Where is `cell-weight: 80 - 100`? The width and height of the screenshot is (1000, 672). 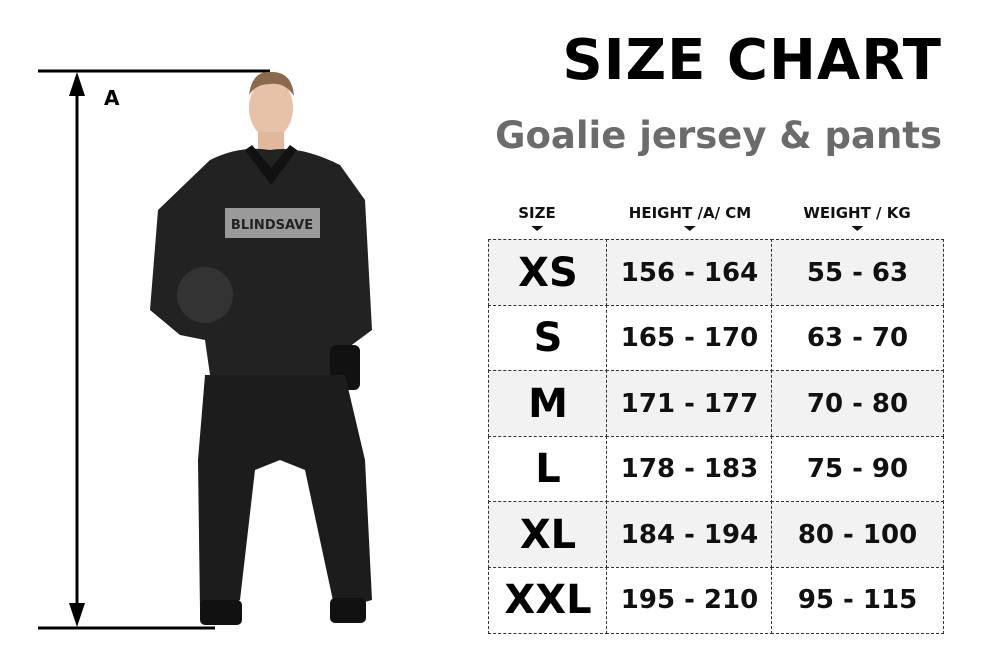 cell-weight: 80 - 100 is located at coordinates (857, 535).